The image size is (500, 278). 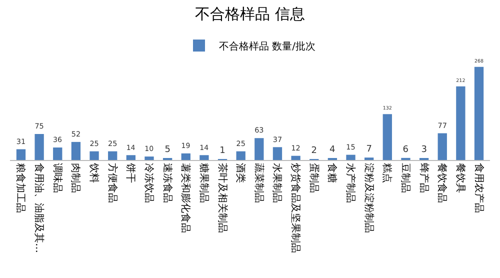 I want to click on x-tick-label: 炒货食品及坚果制品, so click(x=296, y=208).